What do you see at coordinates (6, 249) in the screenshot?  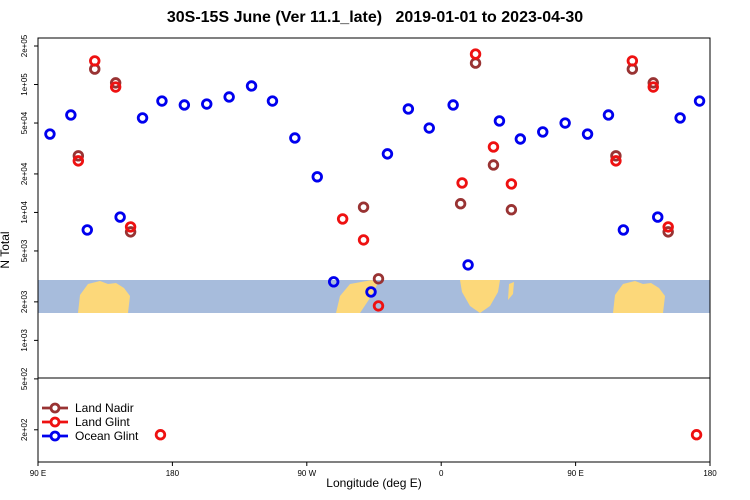 I see `y-axis-title: N Total` at bounding box center [6, 249].